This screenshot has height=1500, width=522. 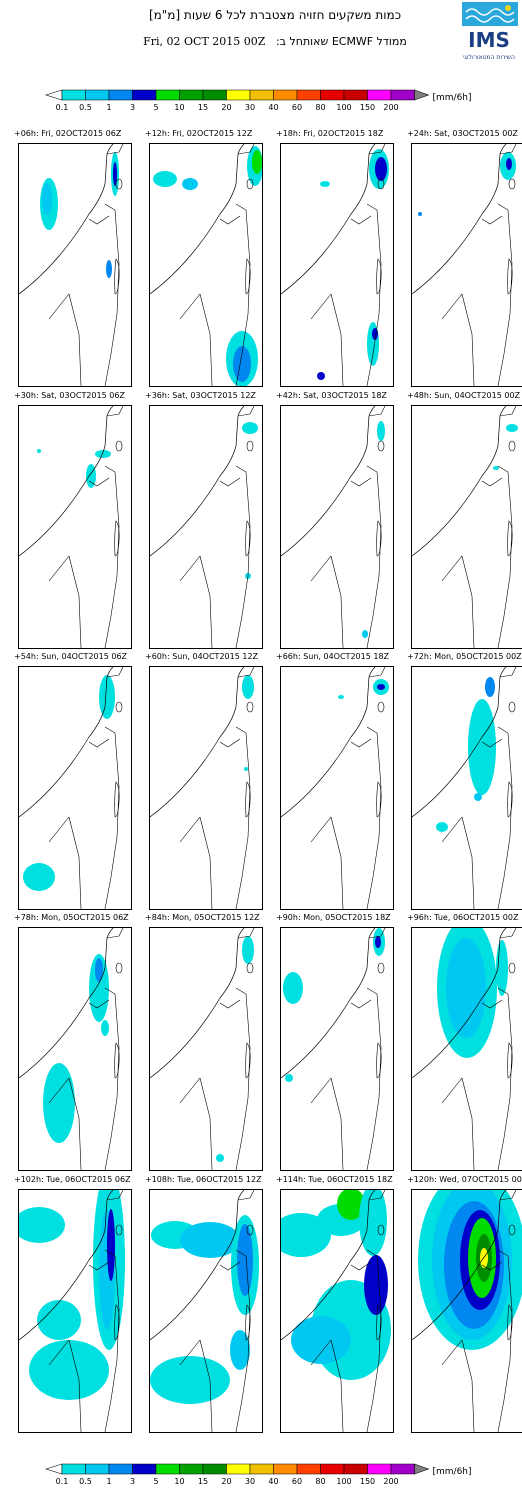 I want to click on colorbar-tick-label: 60, so click(x=297, y=107).